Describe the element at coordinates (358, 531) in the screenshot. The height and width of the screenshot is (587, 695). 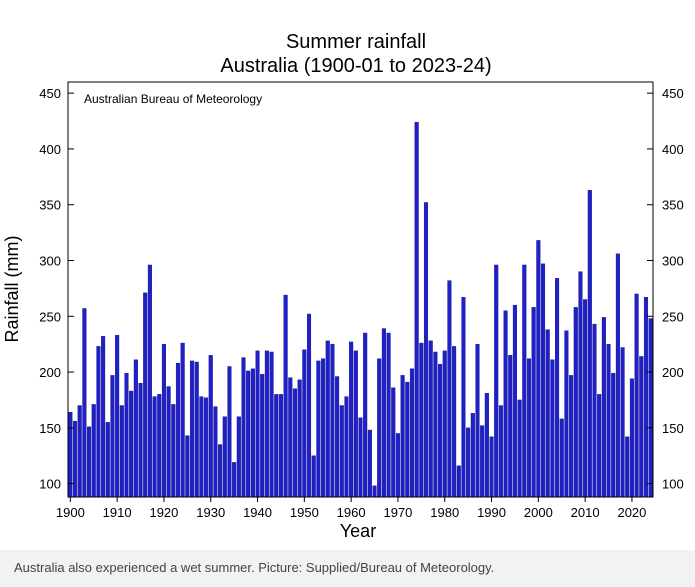
I see `x-axis-title: Year` at that location.